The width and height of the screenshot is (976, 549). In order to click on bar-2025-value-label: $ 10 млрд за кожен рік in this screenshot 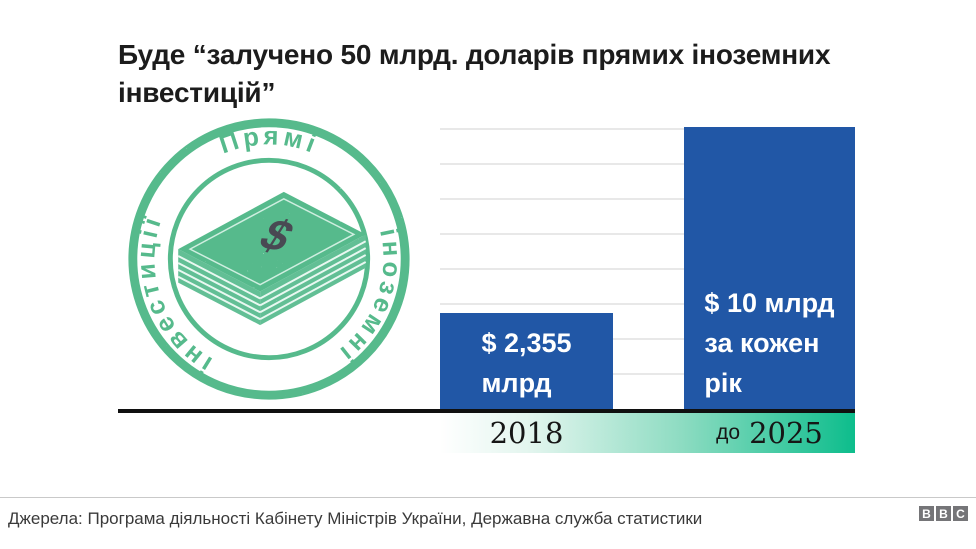, I will do `click(769, 343)`.